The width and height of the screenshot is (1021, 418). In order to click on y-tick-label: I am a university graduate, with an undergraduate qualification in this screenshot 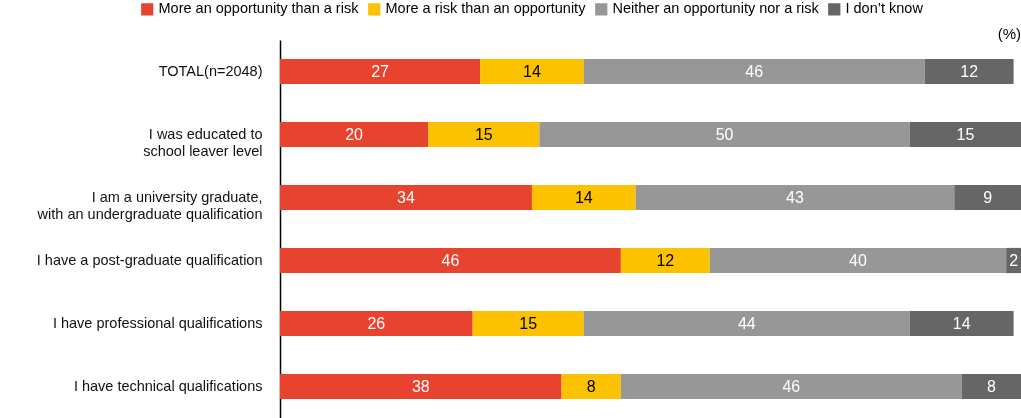, I will do `click(149, 205)`.